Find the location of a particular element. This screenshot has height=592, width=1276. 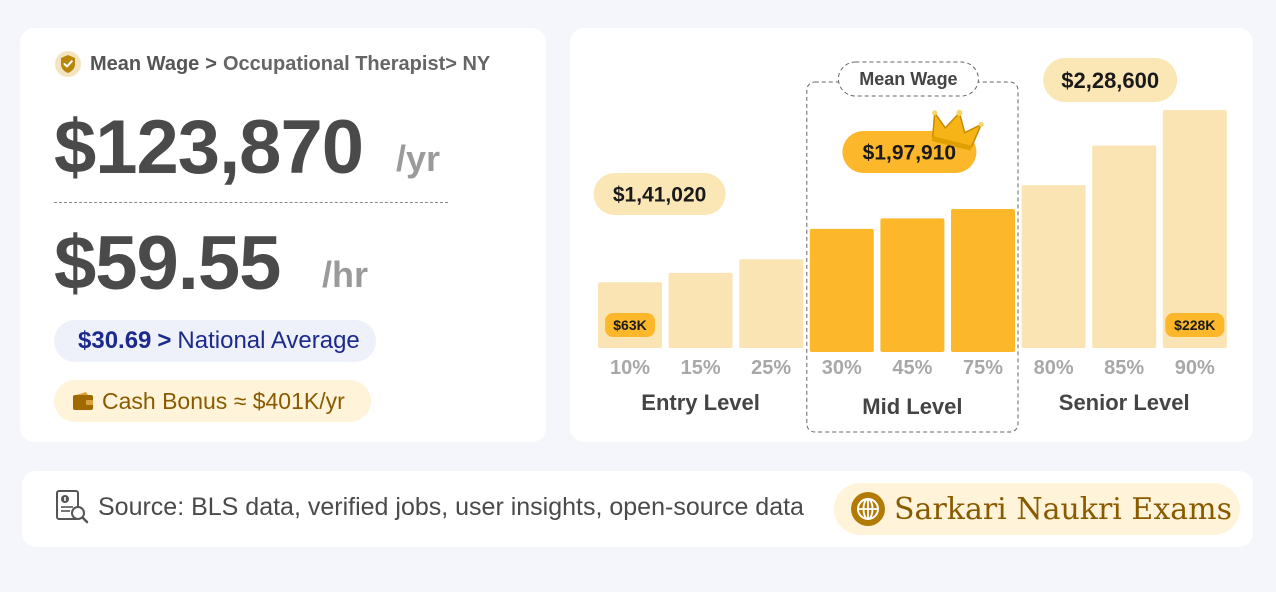

shield-check-icon is located at coordinates (68, 64).